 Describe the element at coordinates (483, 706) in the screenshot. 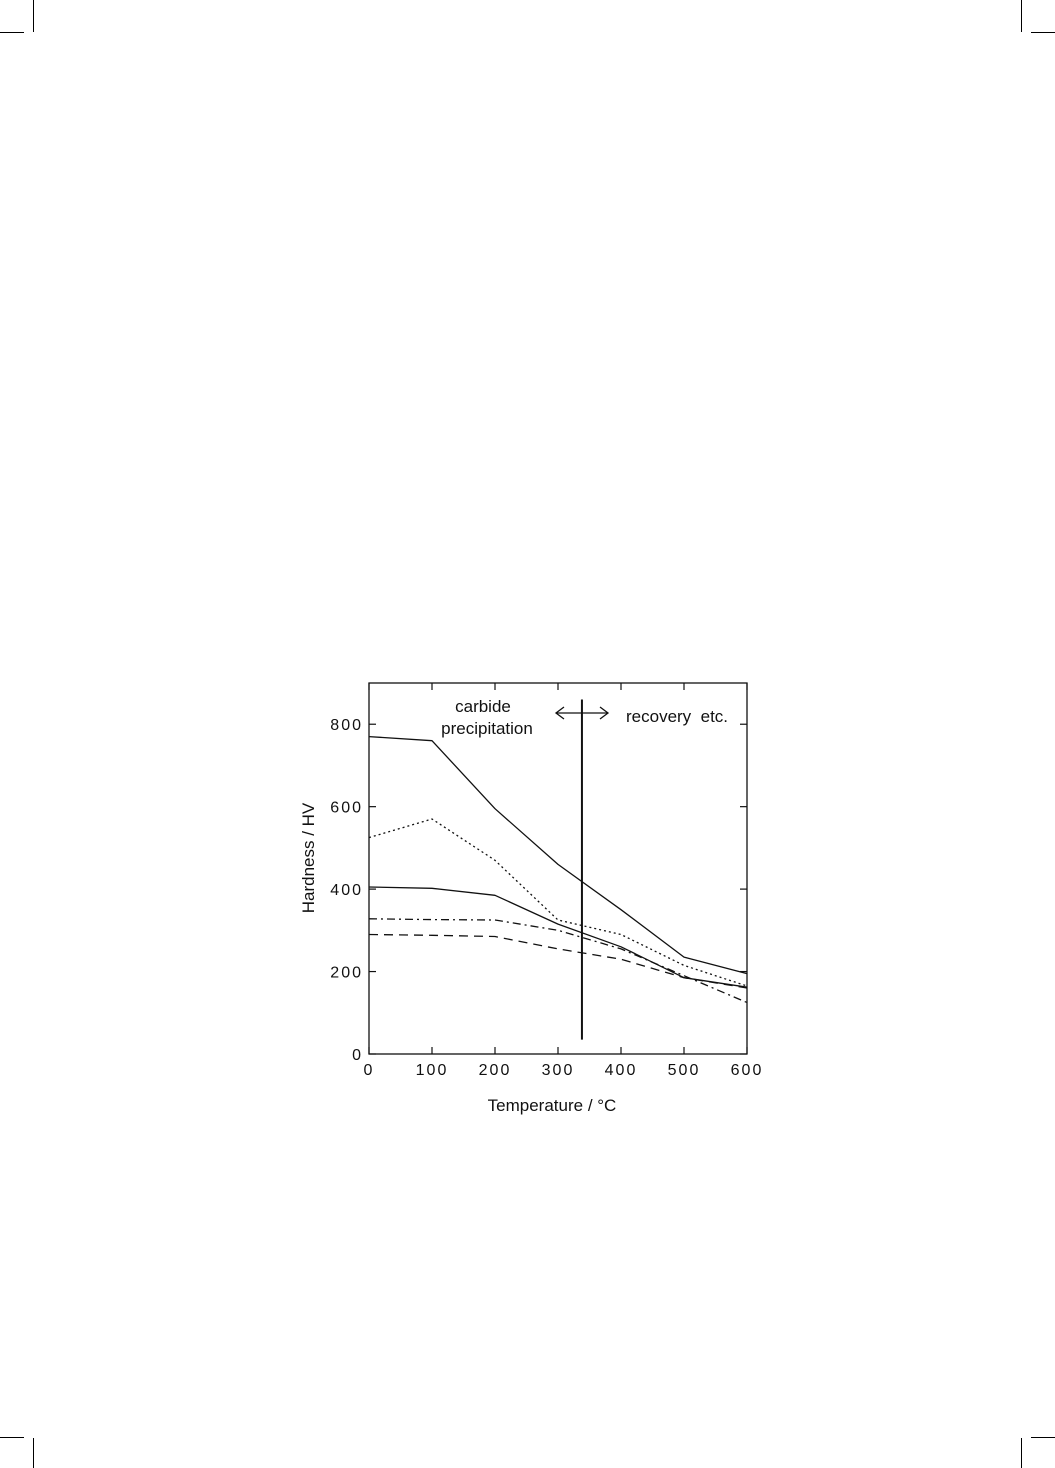

I see `annotation-carbide: carbide` at that location.